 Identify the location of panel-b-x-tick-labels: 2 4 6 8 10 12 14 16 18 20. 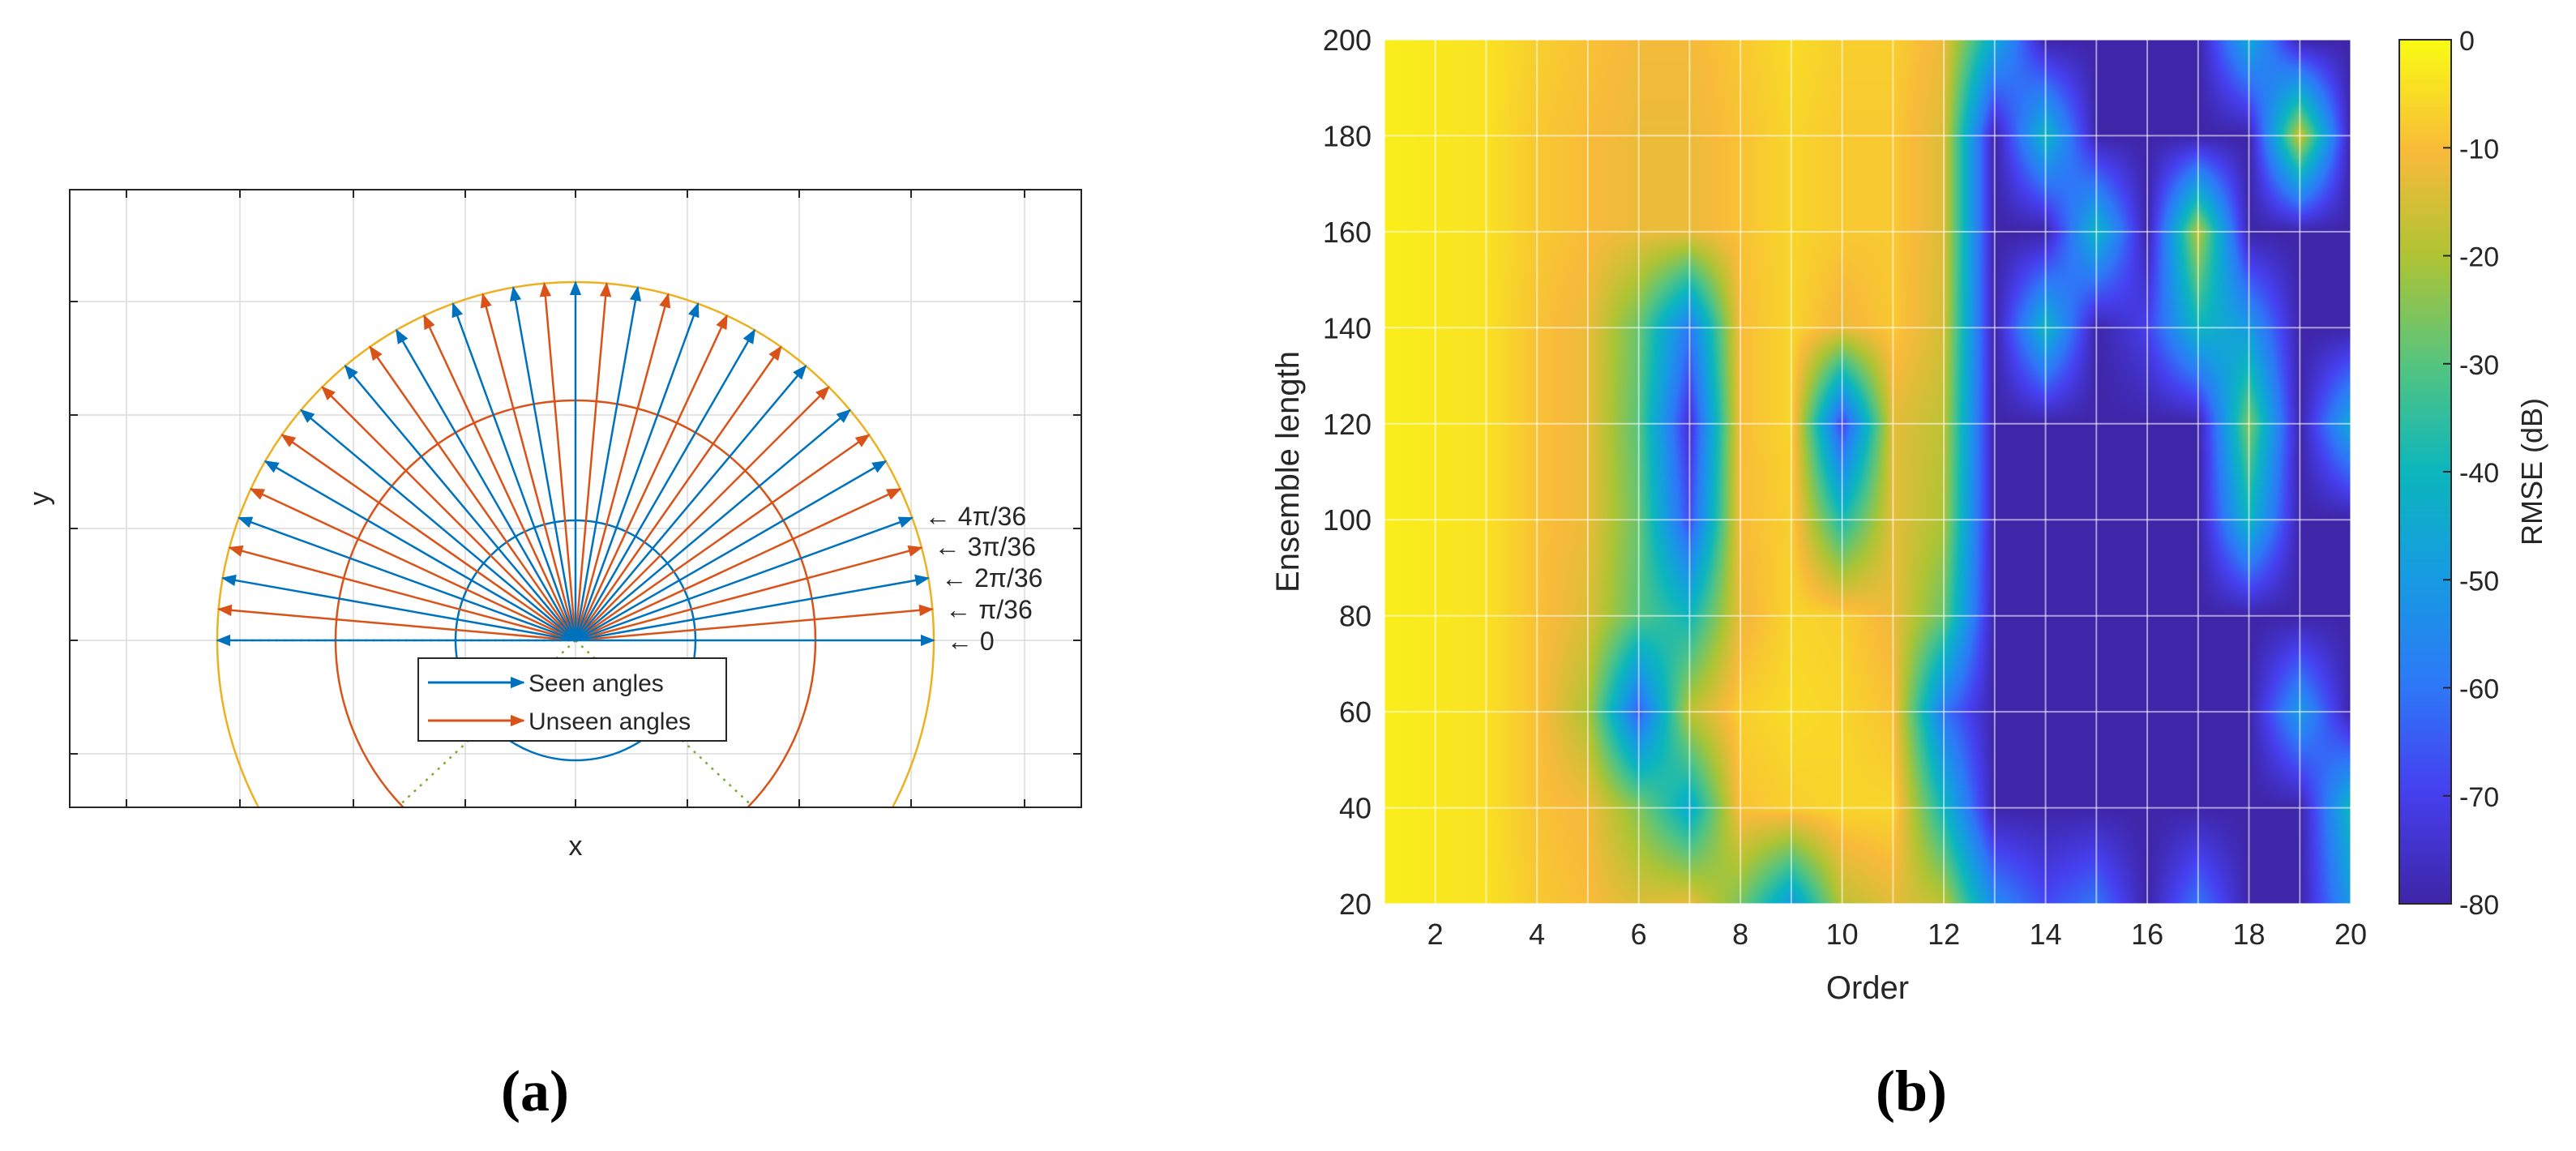
(1897, 935).